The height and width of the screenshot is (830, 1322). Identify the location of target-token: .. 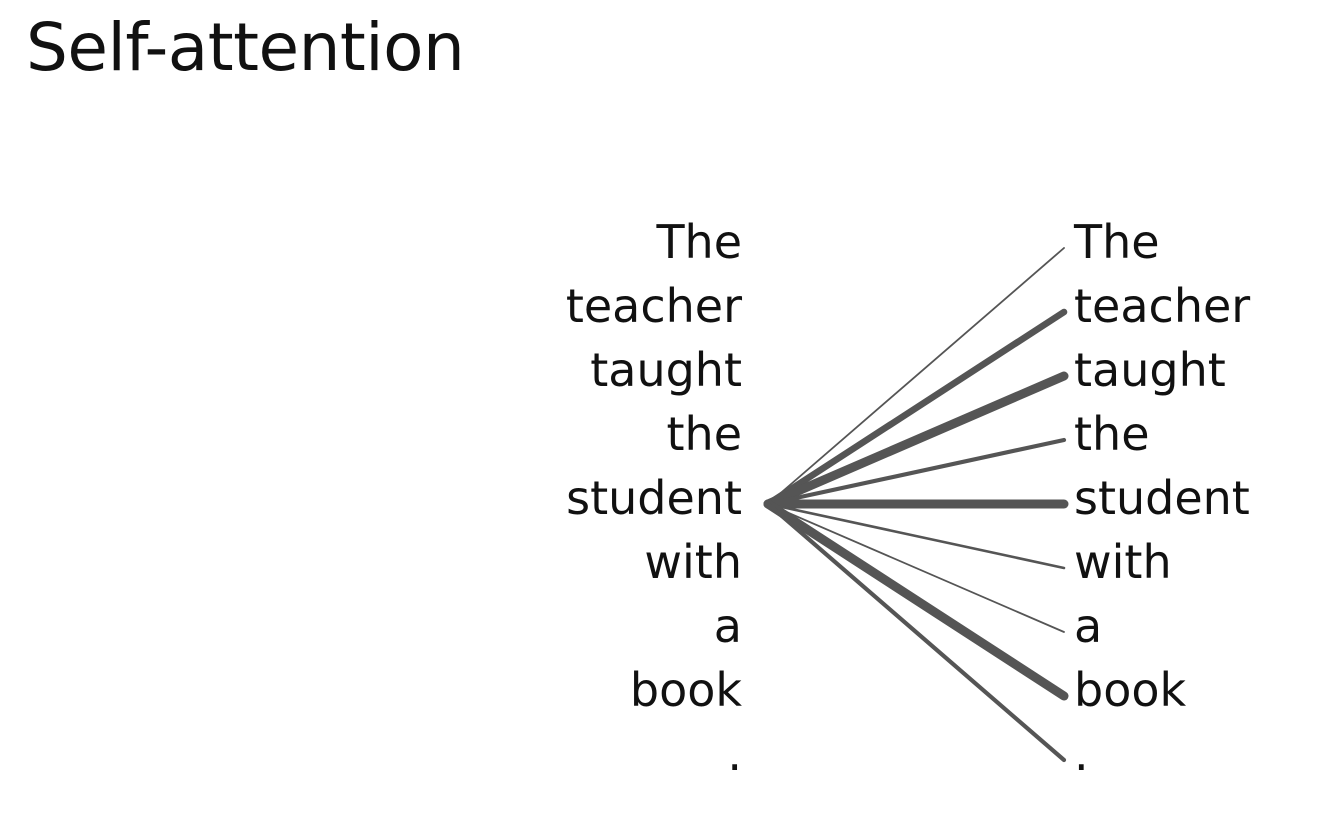
(1081, 754).